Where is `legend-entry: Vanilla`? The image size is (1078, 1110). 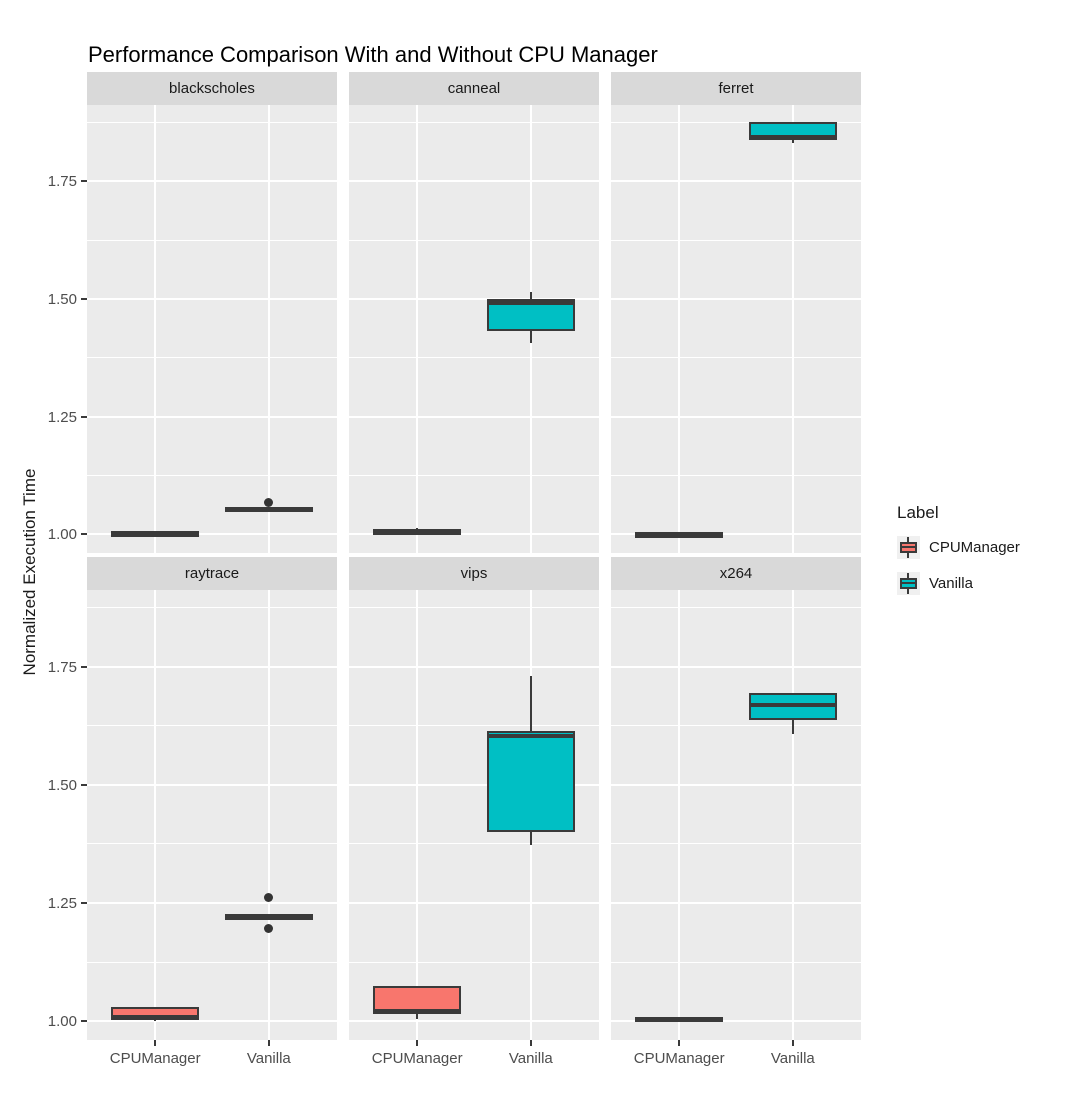
legend-entry: Vanilla is located at coordinates (958, 583).